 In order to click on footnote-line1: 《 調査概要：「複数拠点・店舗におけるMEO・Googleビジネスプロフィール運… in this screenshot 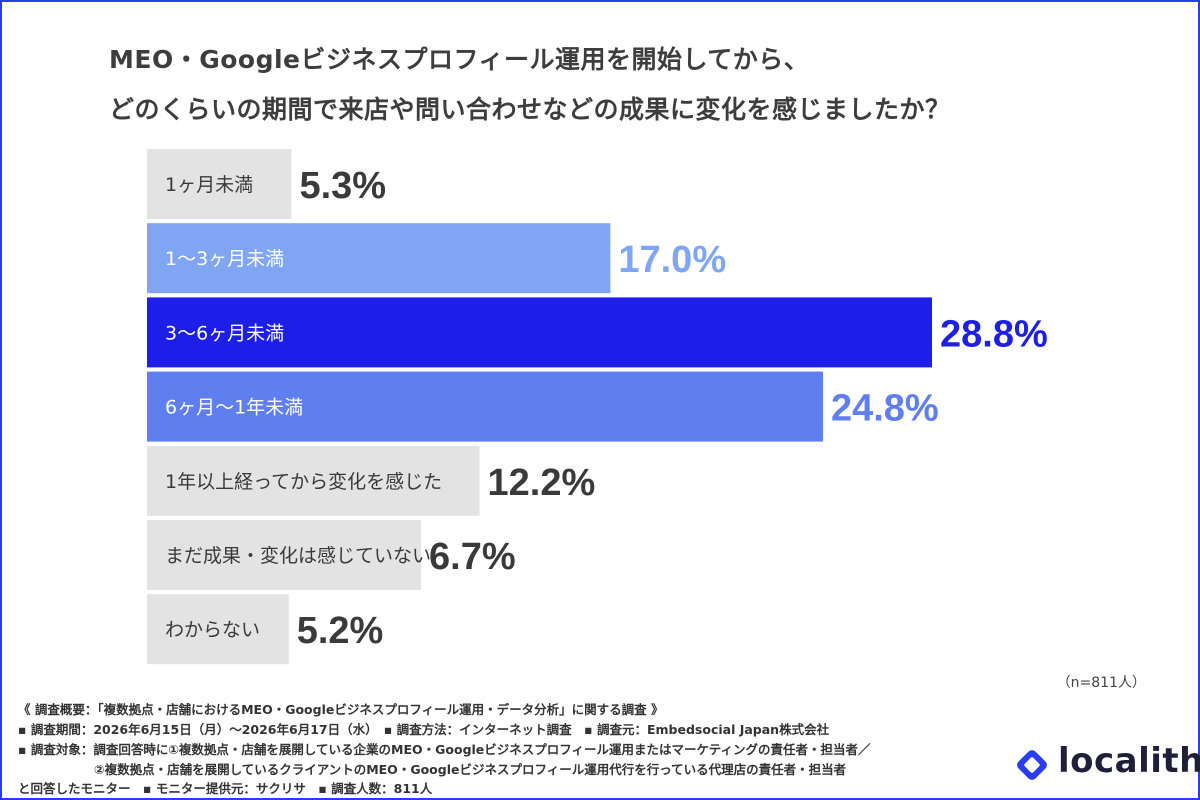, I will do `click(341, 709)`.